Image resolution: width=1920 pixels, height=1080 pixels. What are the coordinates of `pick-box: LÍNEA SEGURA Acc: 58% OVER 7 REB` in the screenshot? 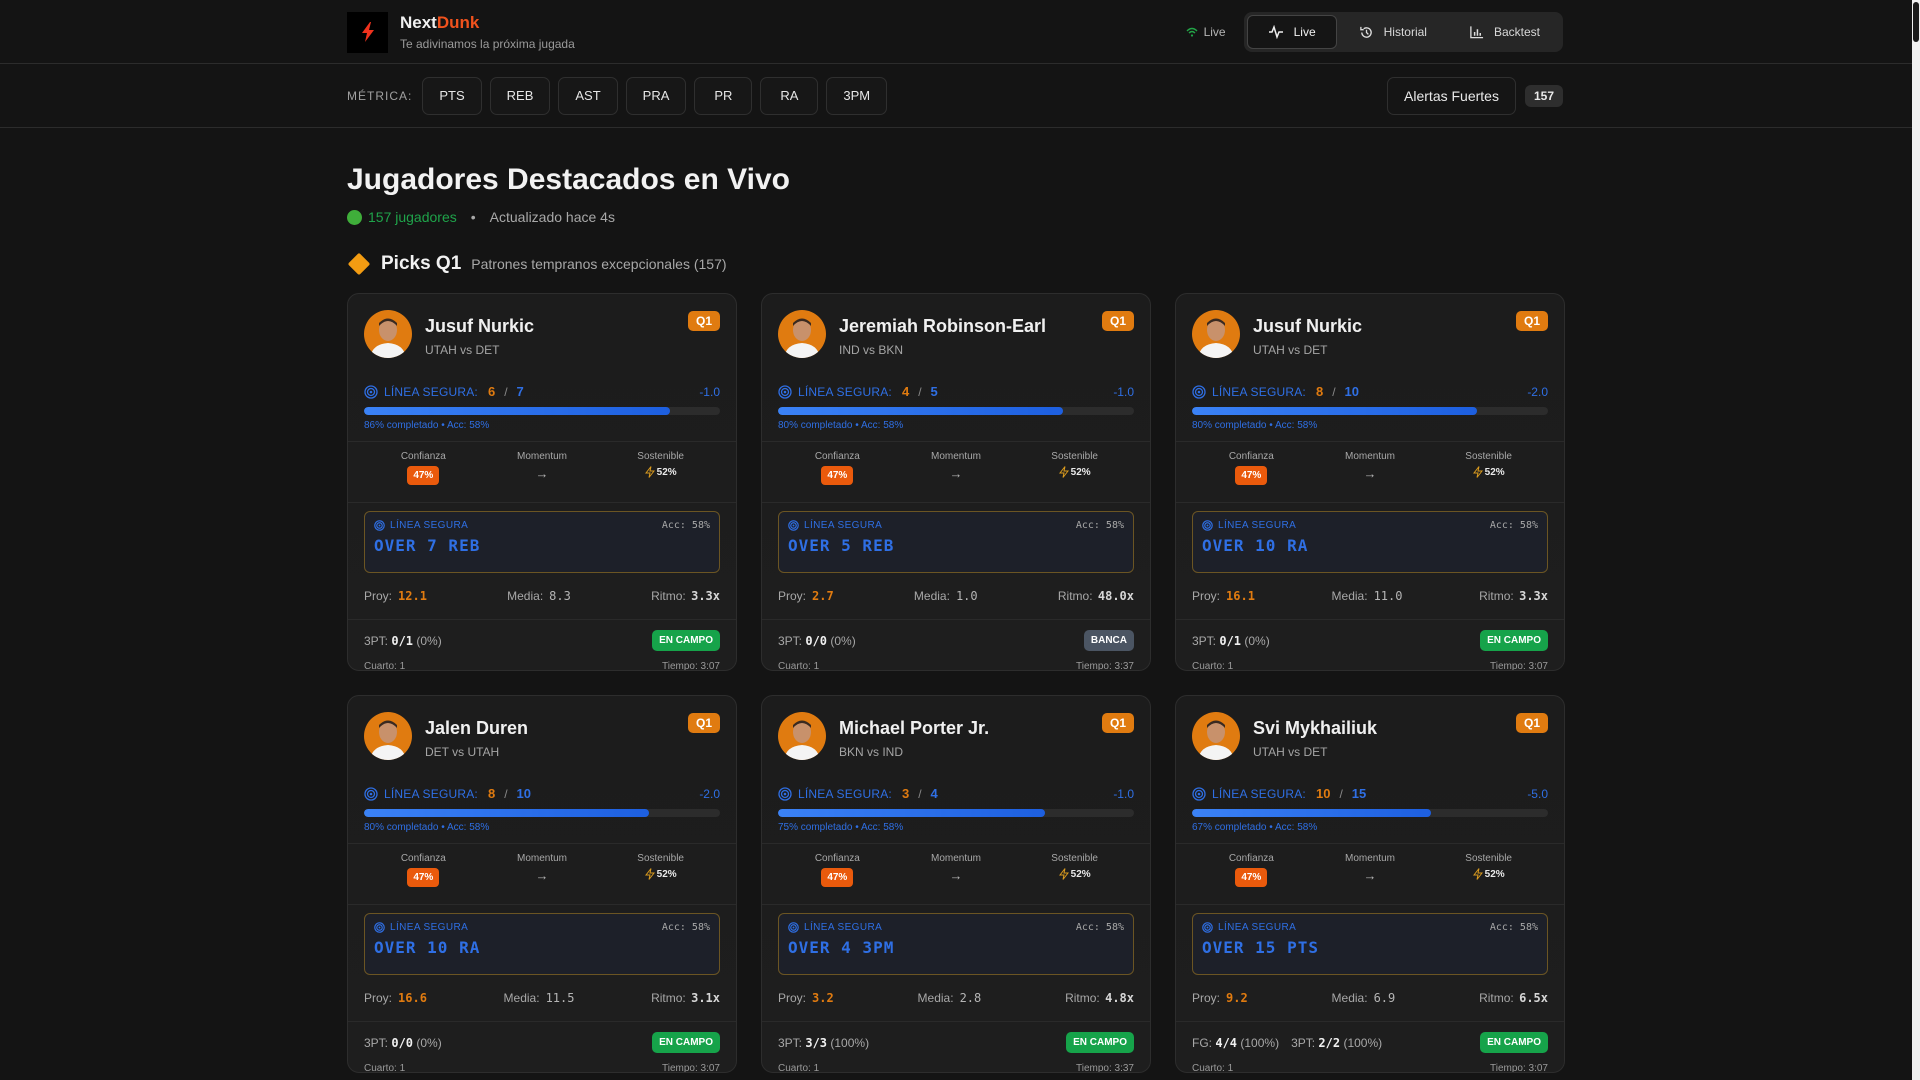 It's located at (542, 542).